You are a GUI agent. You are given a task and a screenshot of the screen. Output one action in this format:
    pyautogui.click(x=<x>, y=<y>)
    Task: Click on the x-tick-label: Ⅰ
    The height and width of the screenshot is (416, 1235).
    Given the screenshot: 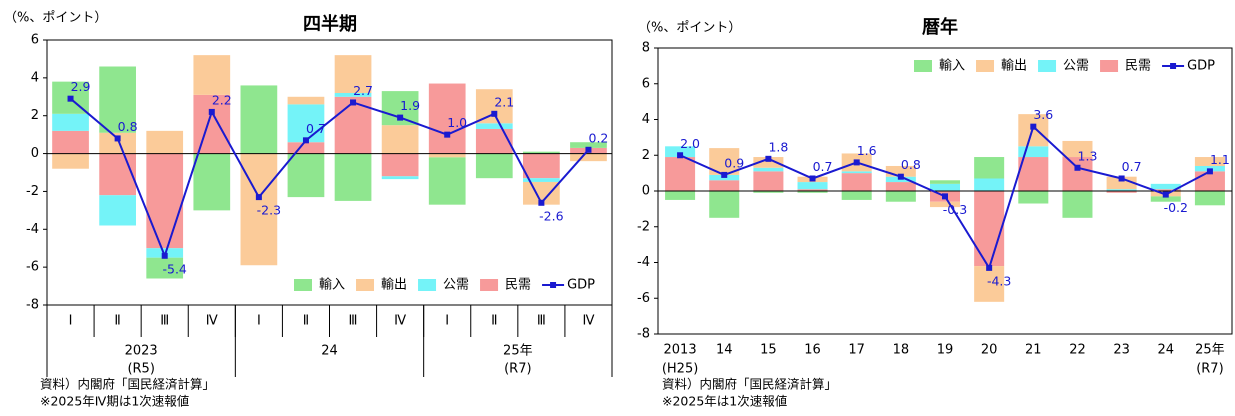 What is the action you would take?
    pyautogui.click(x=447, y=321)
    